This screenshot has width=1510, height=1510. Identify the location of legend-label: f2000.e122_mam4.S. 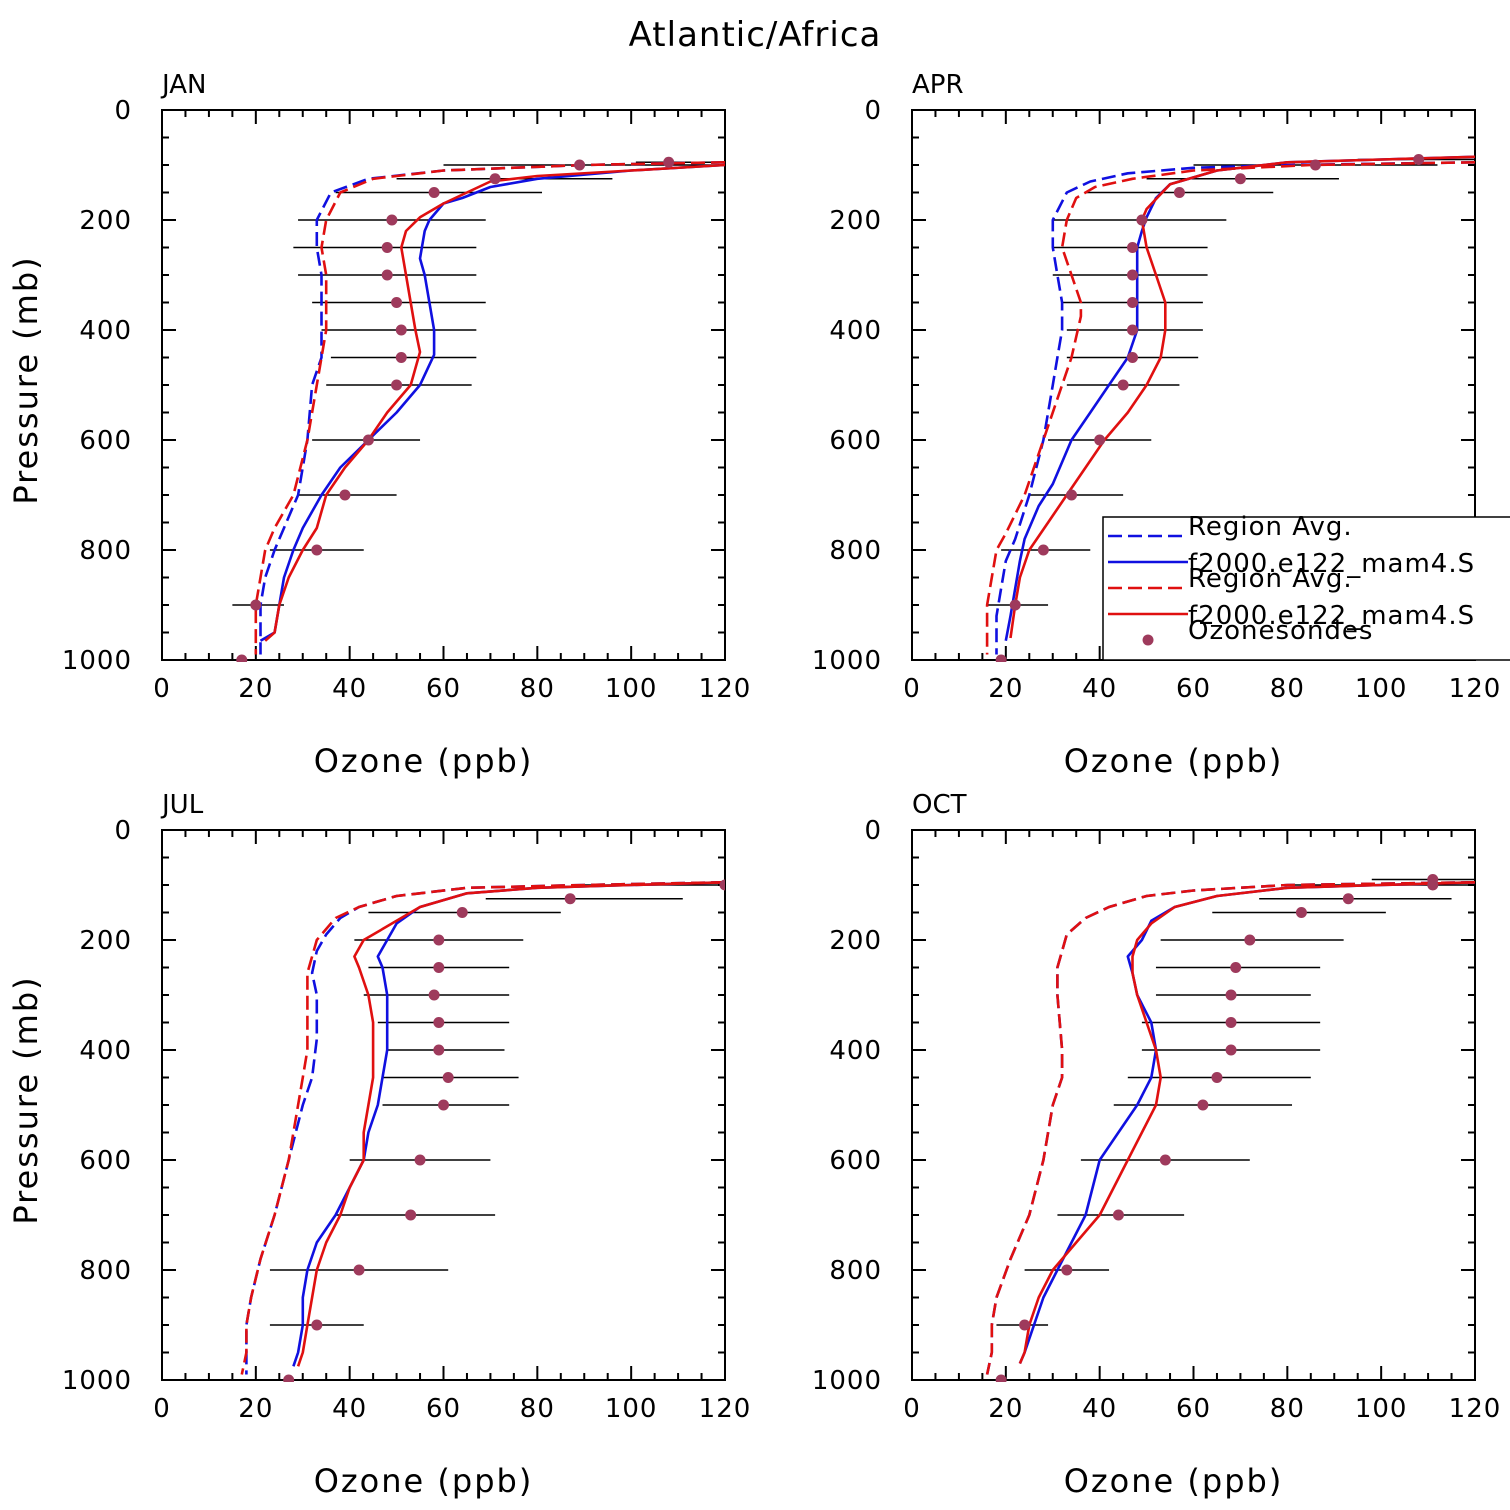
(1331, 616).